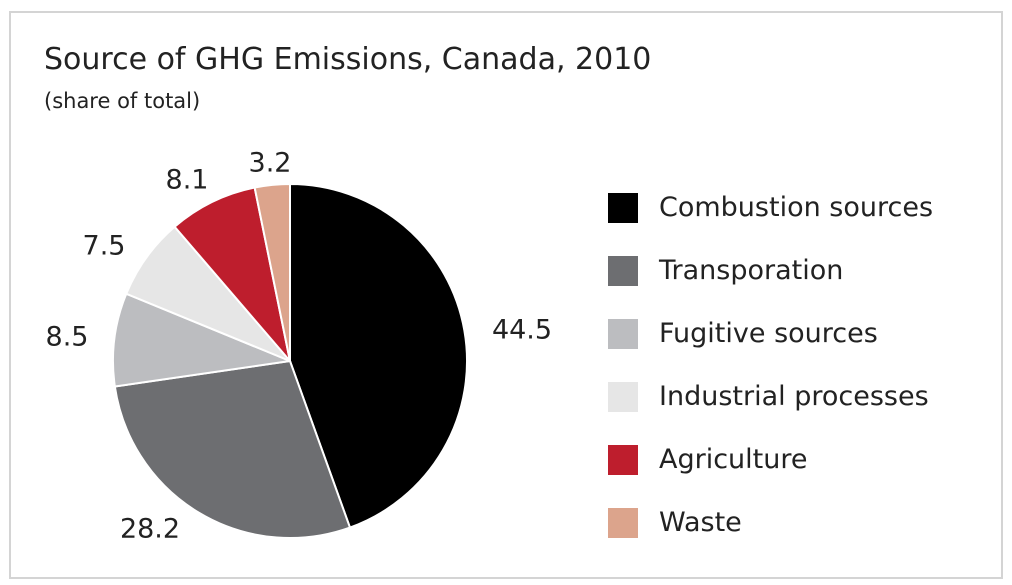 The width and height of the screenshot is (1012, 585). What do you see at coordinates (700, 522) in the screenshot?
I see `legend-label: Waste` at bounding box center [700, 522].